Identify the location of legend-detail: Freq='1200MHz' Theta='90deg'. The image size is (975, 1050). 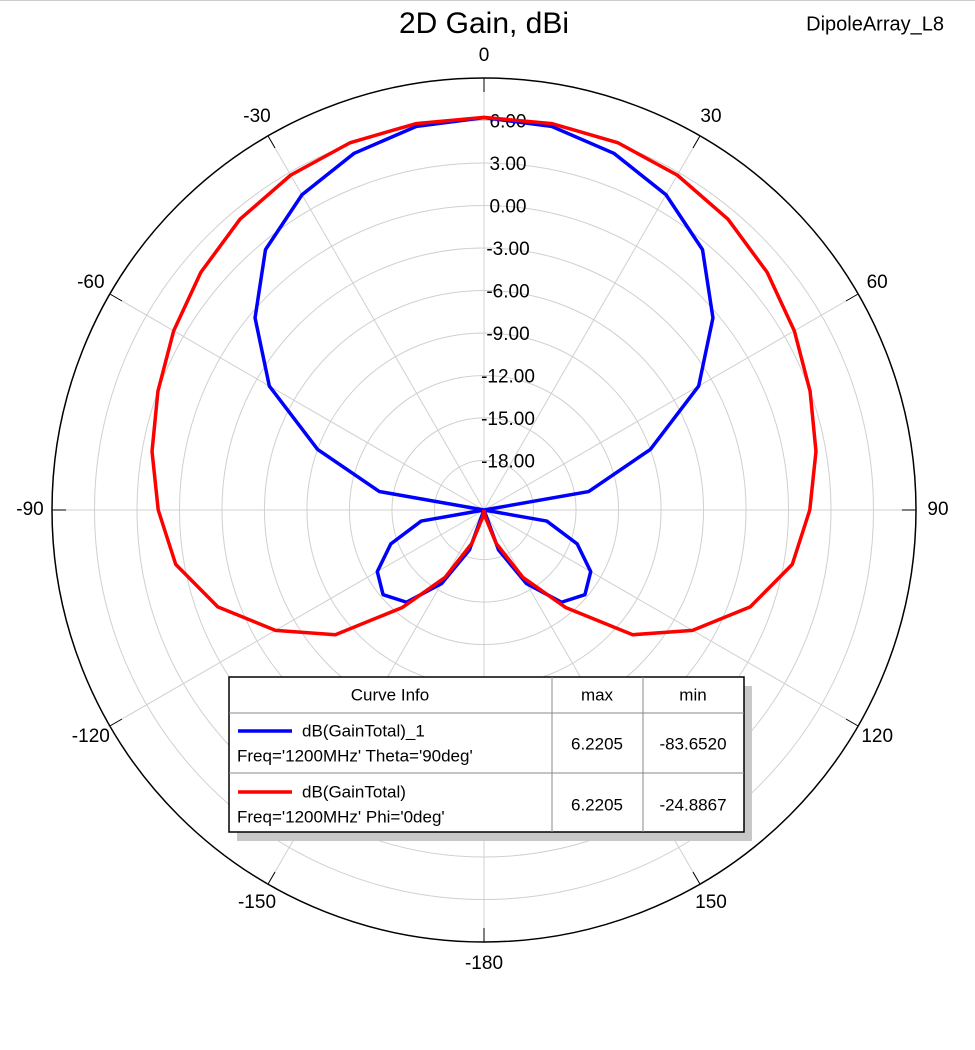
(355, 755).